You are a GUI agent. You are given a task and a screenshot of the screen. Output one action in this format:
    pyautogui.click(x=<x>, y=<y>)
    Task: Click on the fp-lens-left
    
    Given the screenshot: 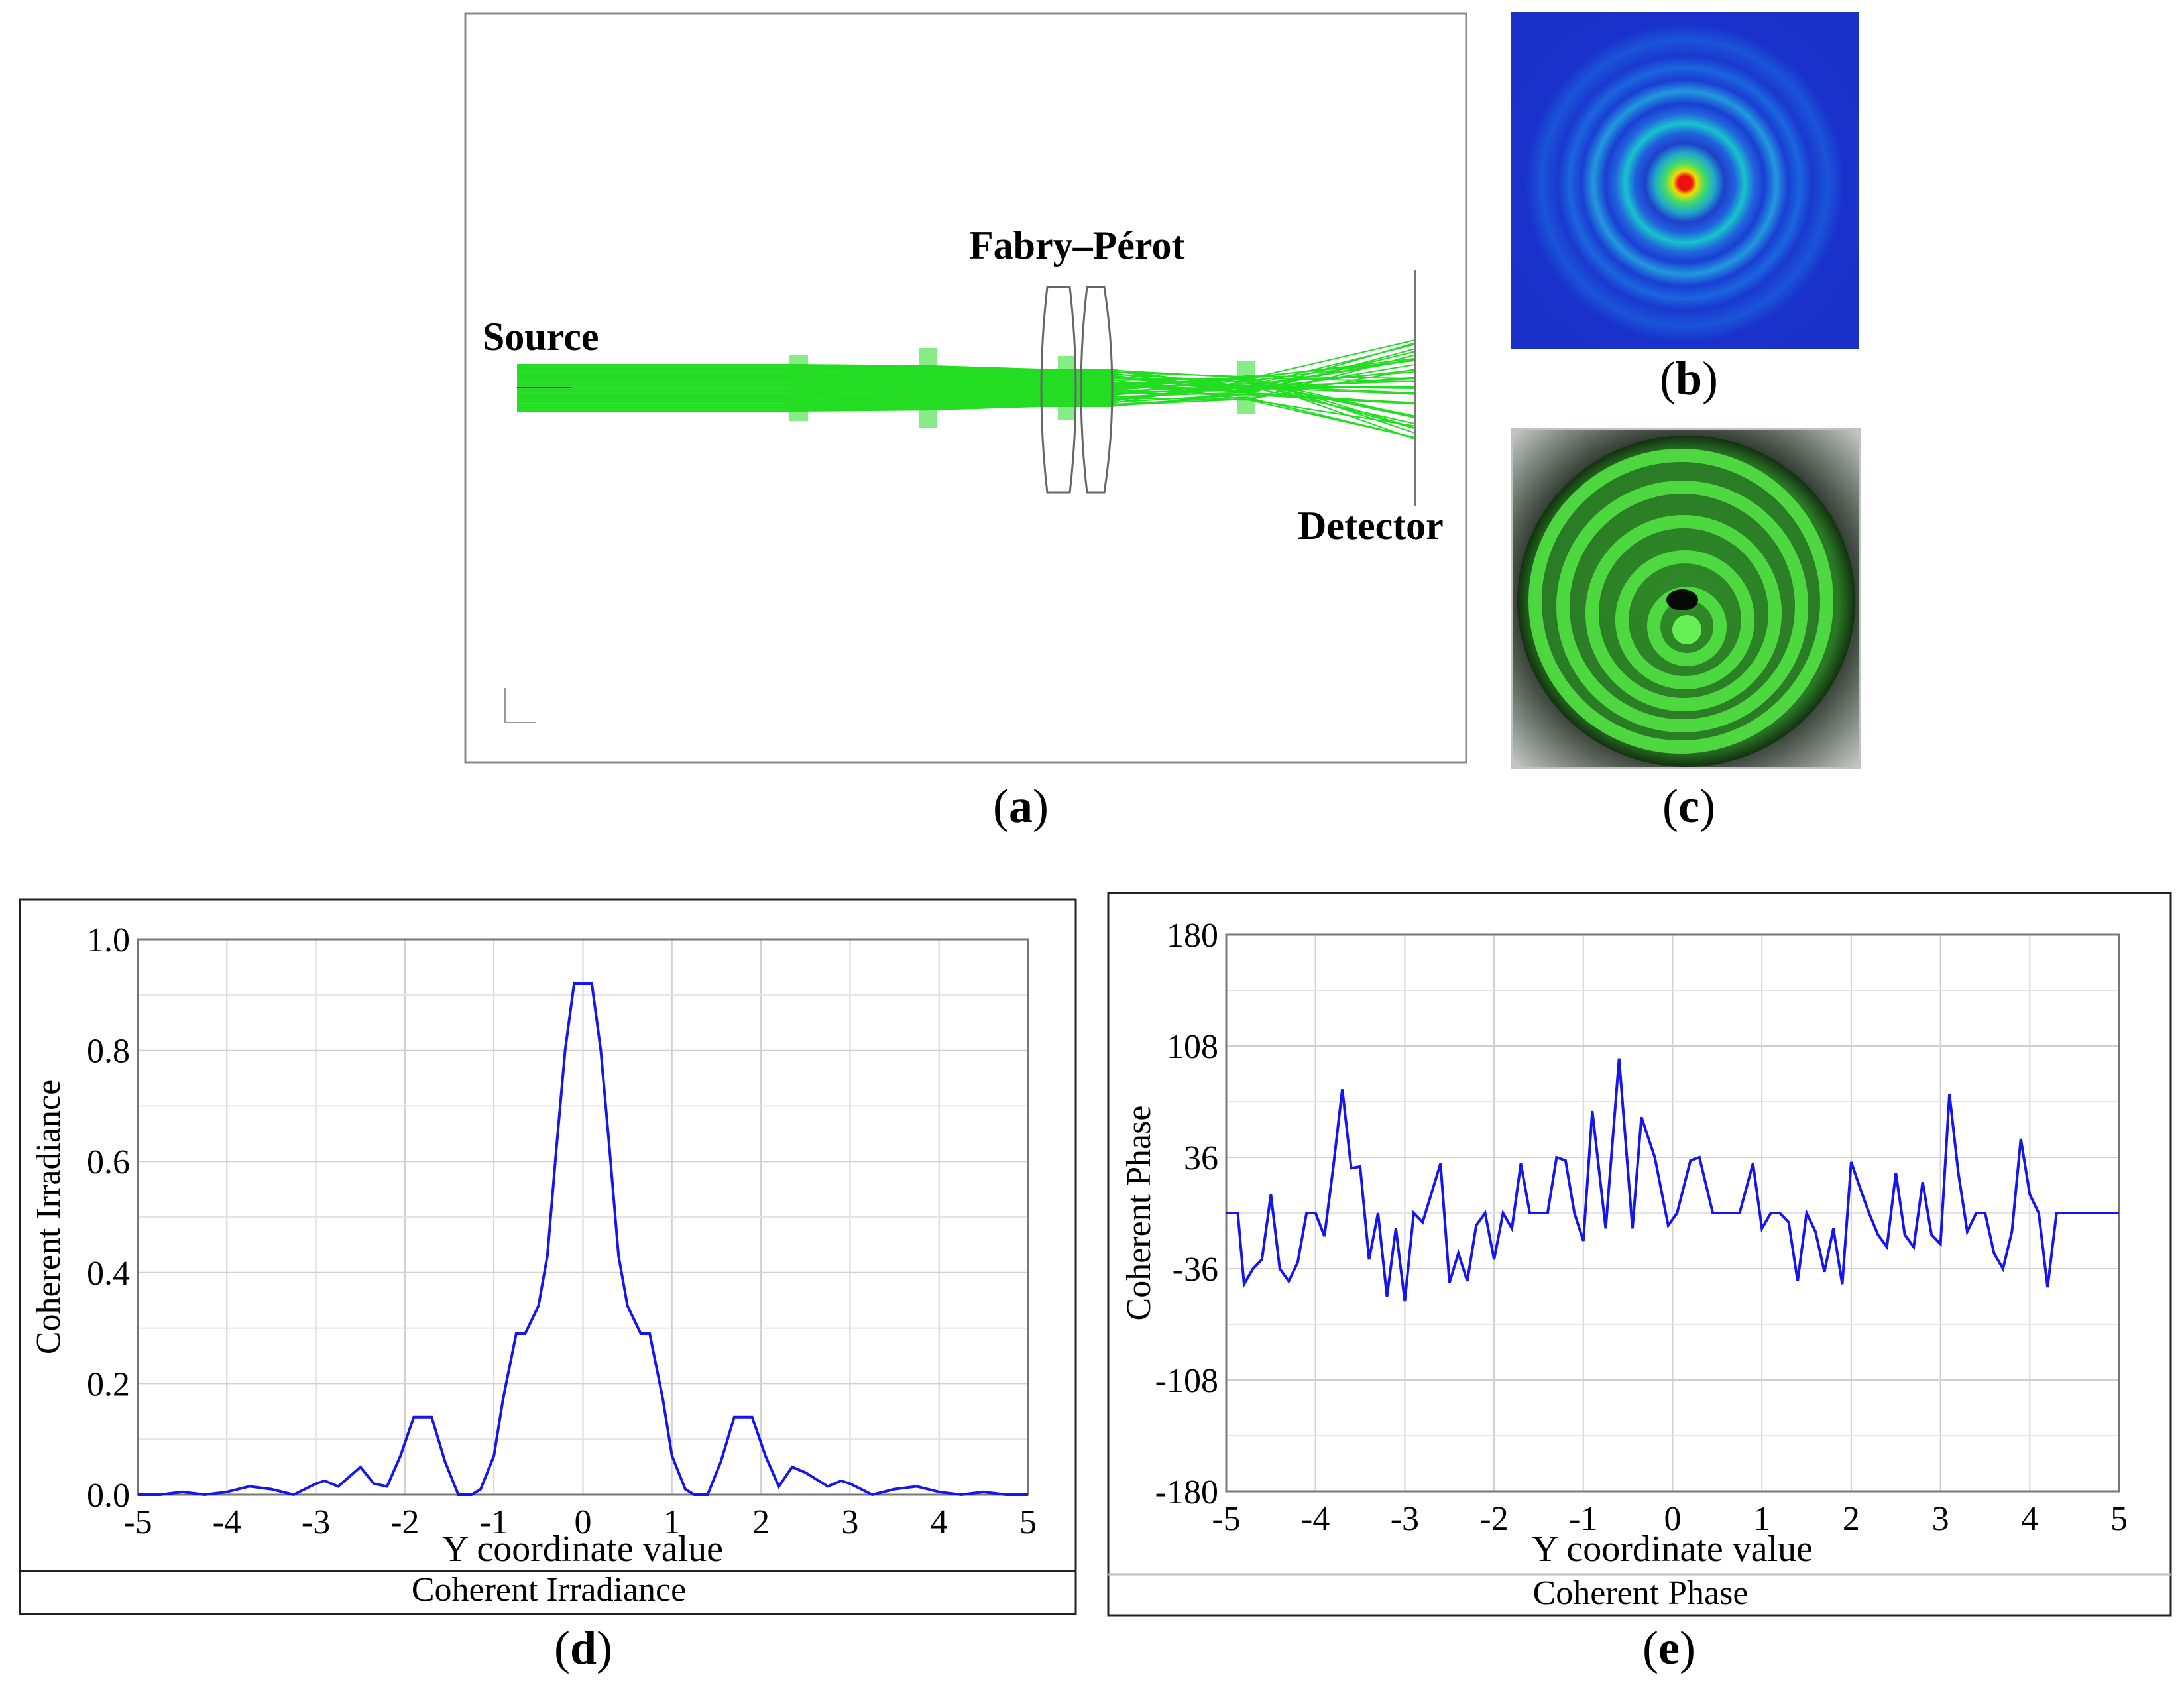 What is the action you would take?
    pyautogui.click(x=1058, y=390)
    